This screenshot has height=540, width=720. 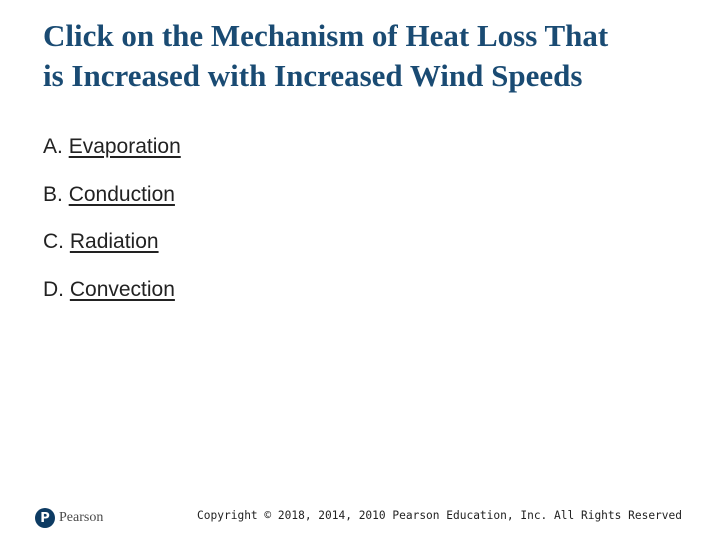 What do you see at coordinates (124, 146) in the screenshot?
I see `option-evaporation-link: Evaporation` at bounding box center [124, 146].